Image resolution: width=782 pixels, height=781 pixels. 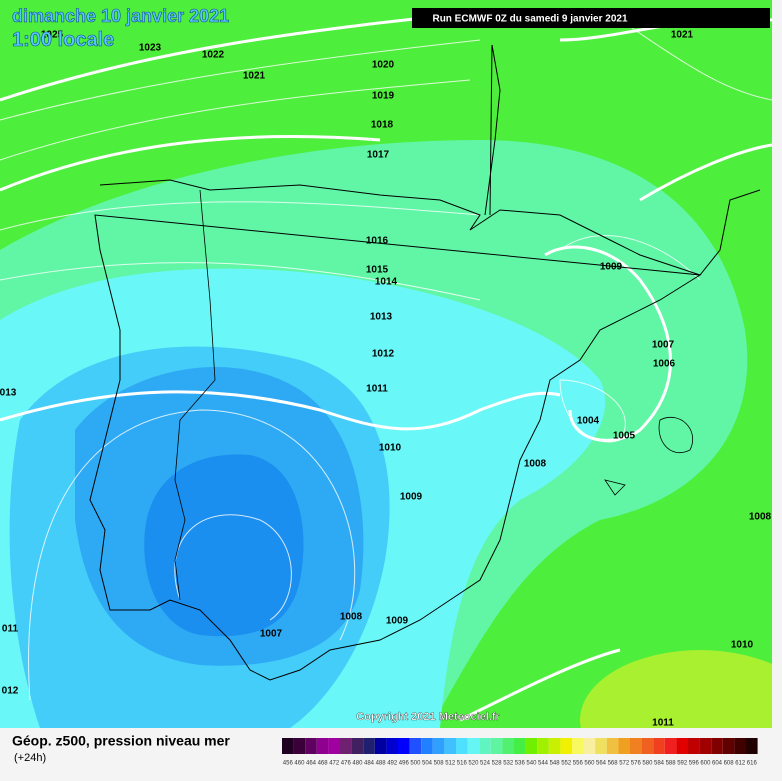 What do you see at coordinates (10, 629) in the screenshot?
I see `isobar-label: 011` at bounding box center [10, 629].